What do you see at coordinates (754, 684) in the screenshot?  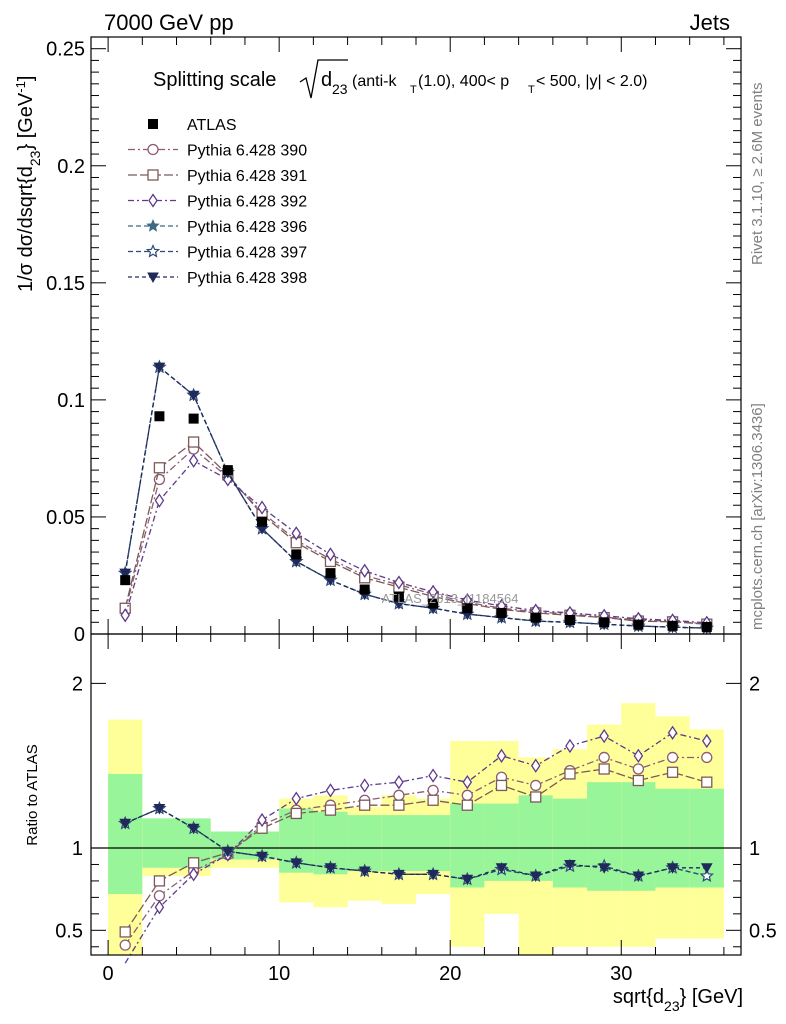 I see `ratio-tick-label-right: 2` at bounding box center [754, 684].